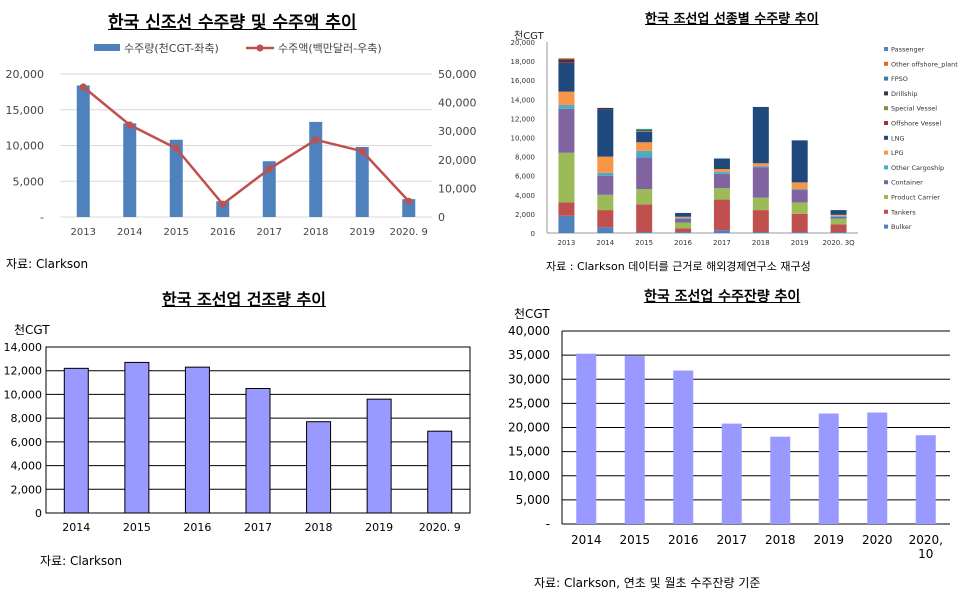 The height and width of the screenshot is (595, 963). Describe the element at coordinates (917, 168) in the screenshot. I see `legend-entry: Other Cargoship` at that location.